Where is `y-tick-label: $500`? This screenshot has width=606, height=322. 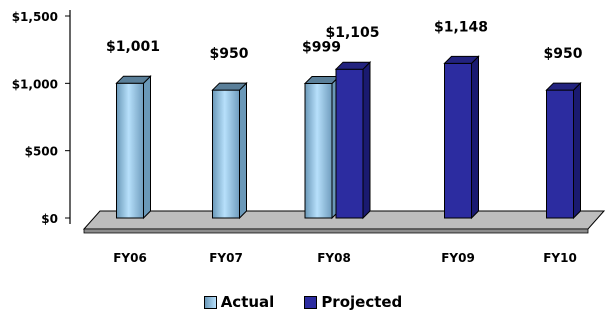
y-tick-label: $500 is located at coordinates (41, 152).